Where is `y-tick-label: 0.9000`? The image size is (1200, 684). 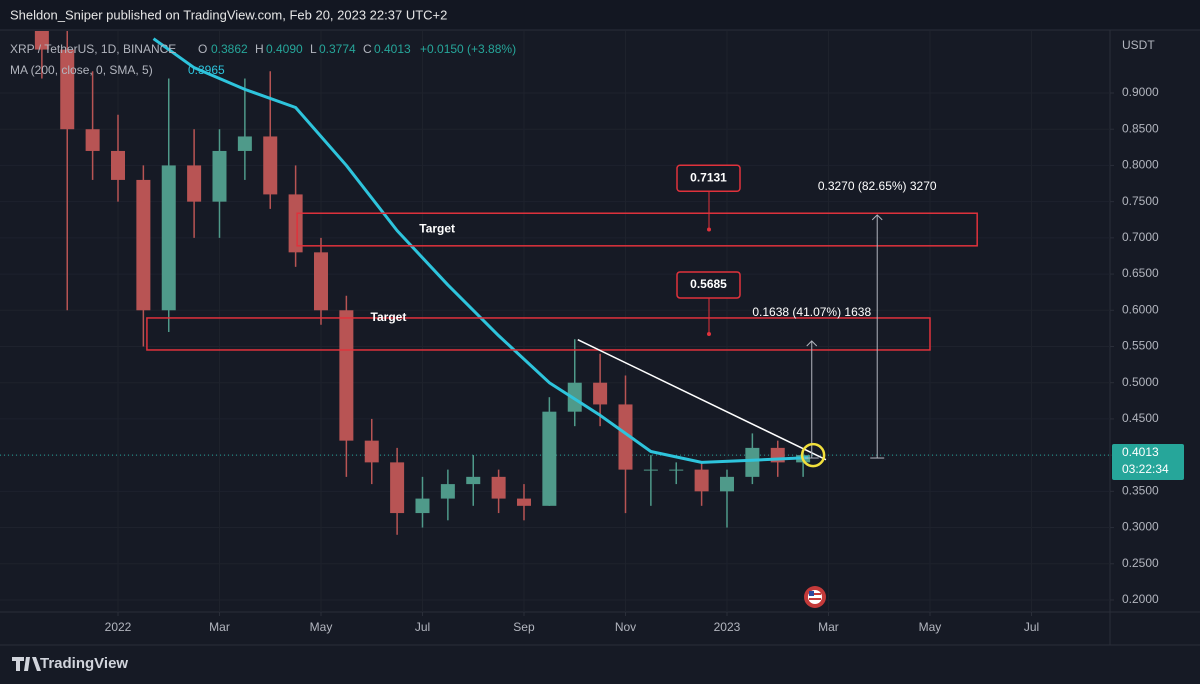
y-tick-label: 0.9000 is located at coordinates (1140, 92).